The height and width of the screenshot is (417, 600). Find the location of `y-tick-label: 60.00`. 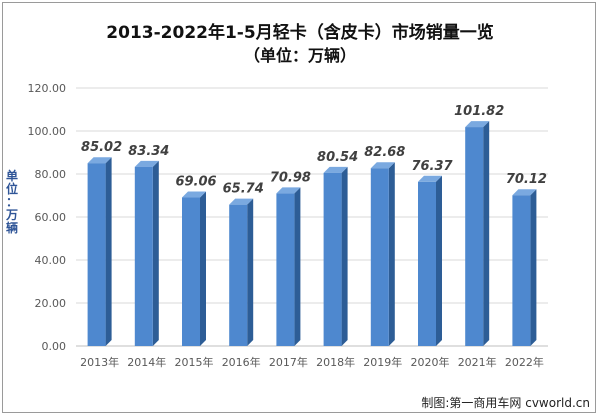

y-tick-label: 60.00 is located at coordinates (51, 217).